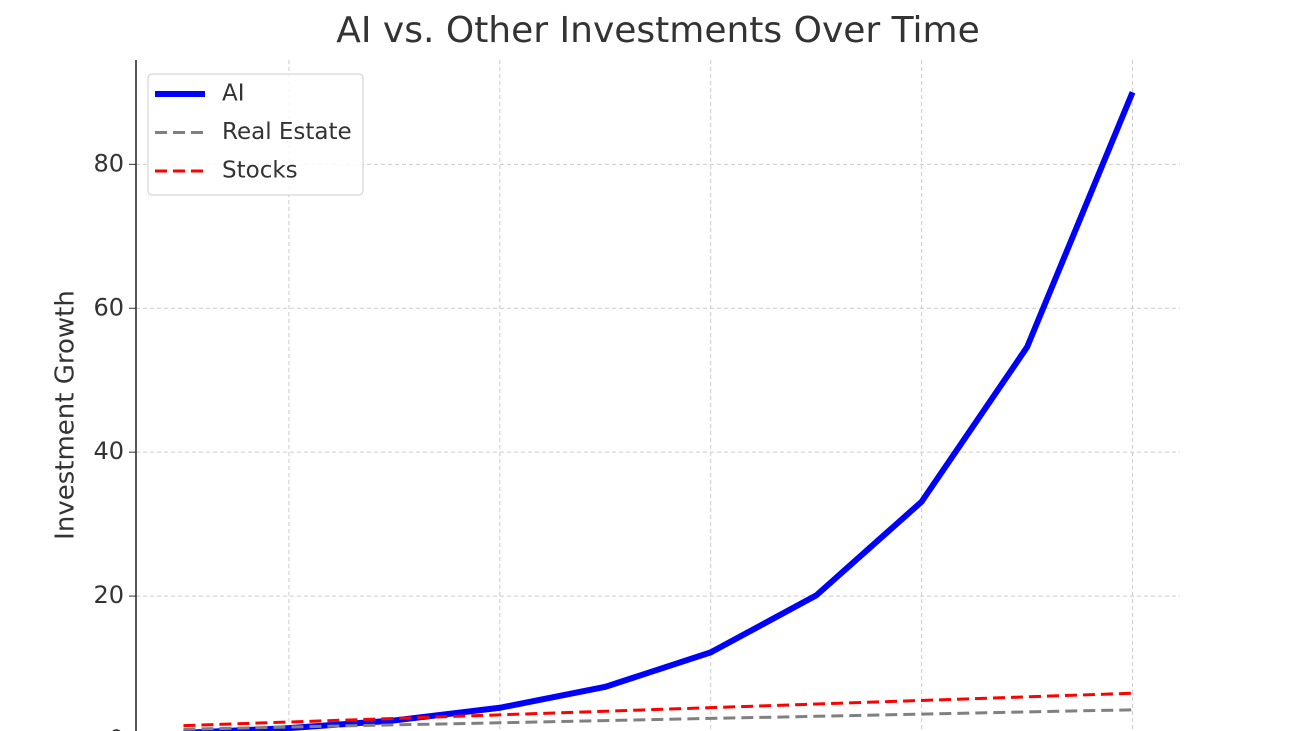 The height and width of the screenshot is (731, 1300). I want to click on legend-label: AI, so click(233, 94).